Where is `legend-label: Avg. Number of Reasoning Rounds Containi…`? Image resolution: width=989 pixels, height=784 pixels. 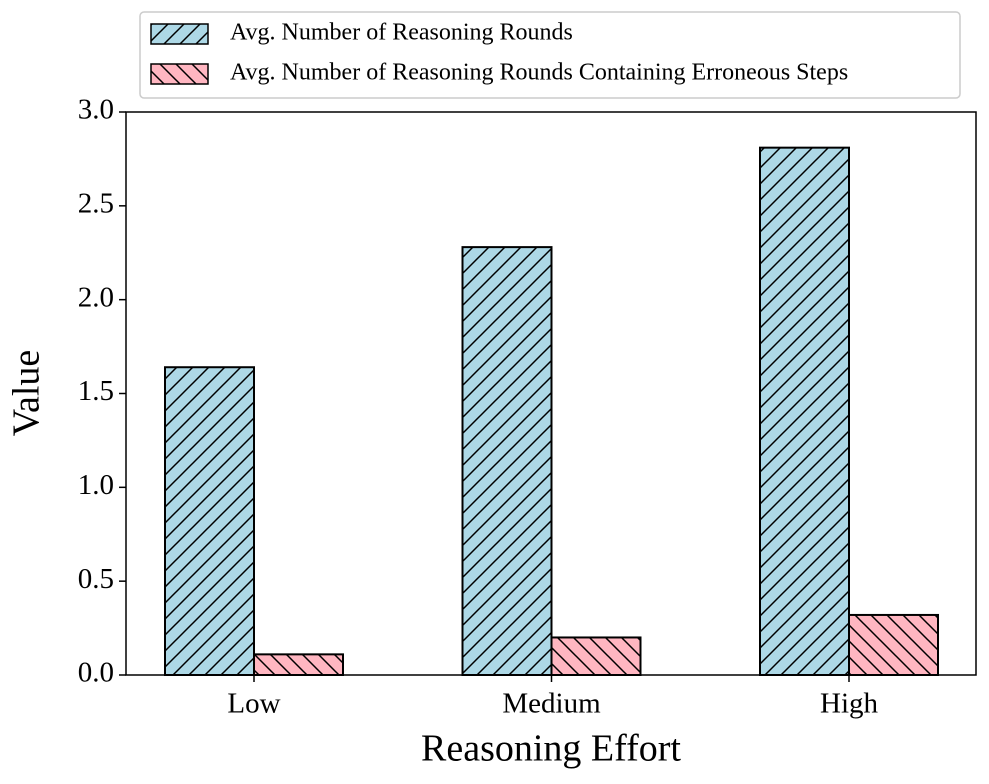 legend-label: Avg. Number of Reasoning Rounds Containi… is located at coordinates (539, 73).